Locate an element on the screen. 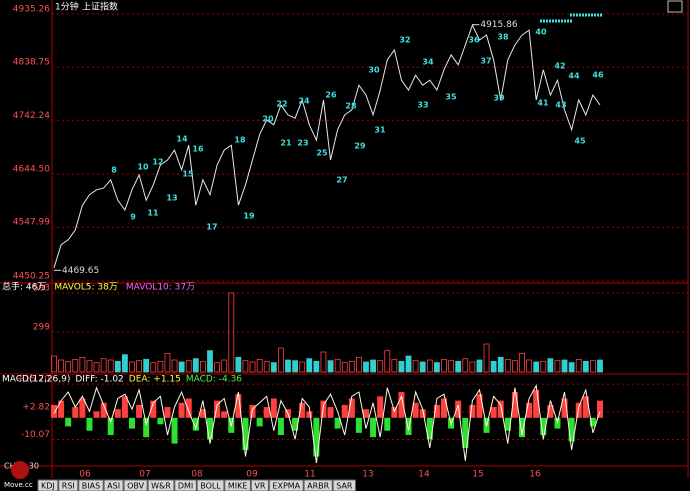 This screenshot has width=690, height=491. wave-label: 20 is located at coordinates (268, 119).